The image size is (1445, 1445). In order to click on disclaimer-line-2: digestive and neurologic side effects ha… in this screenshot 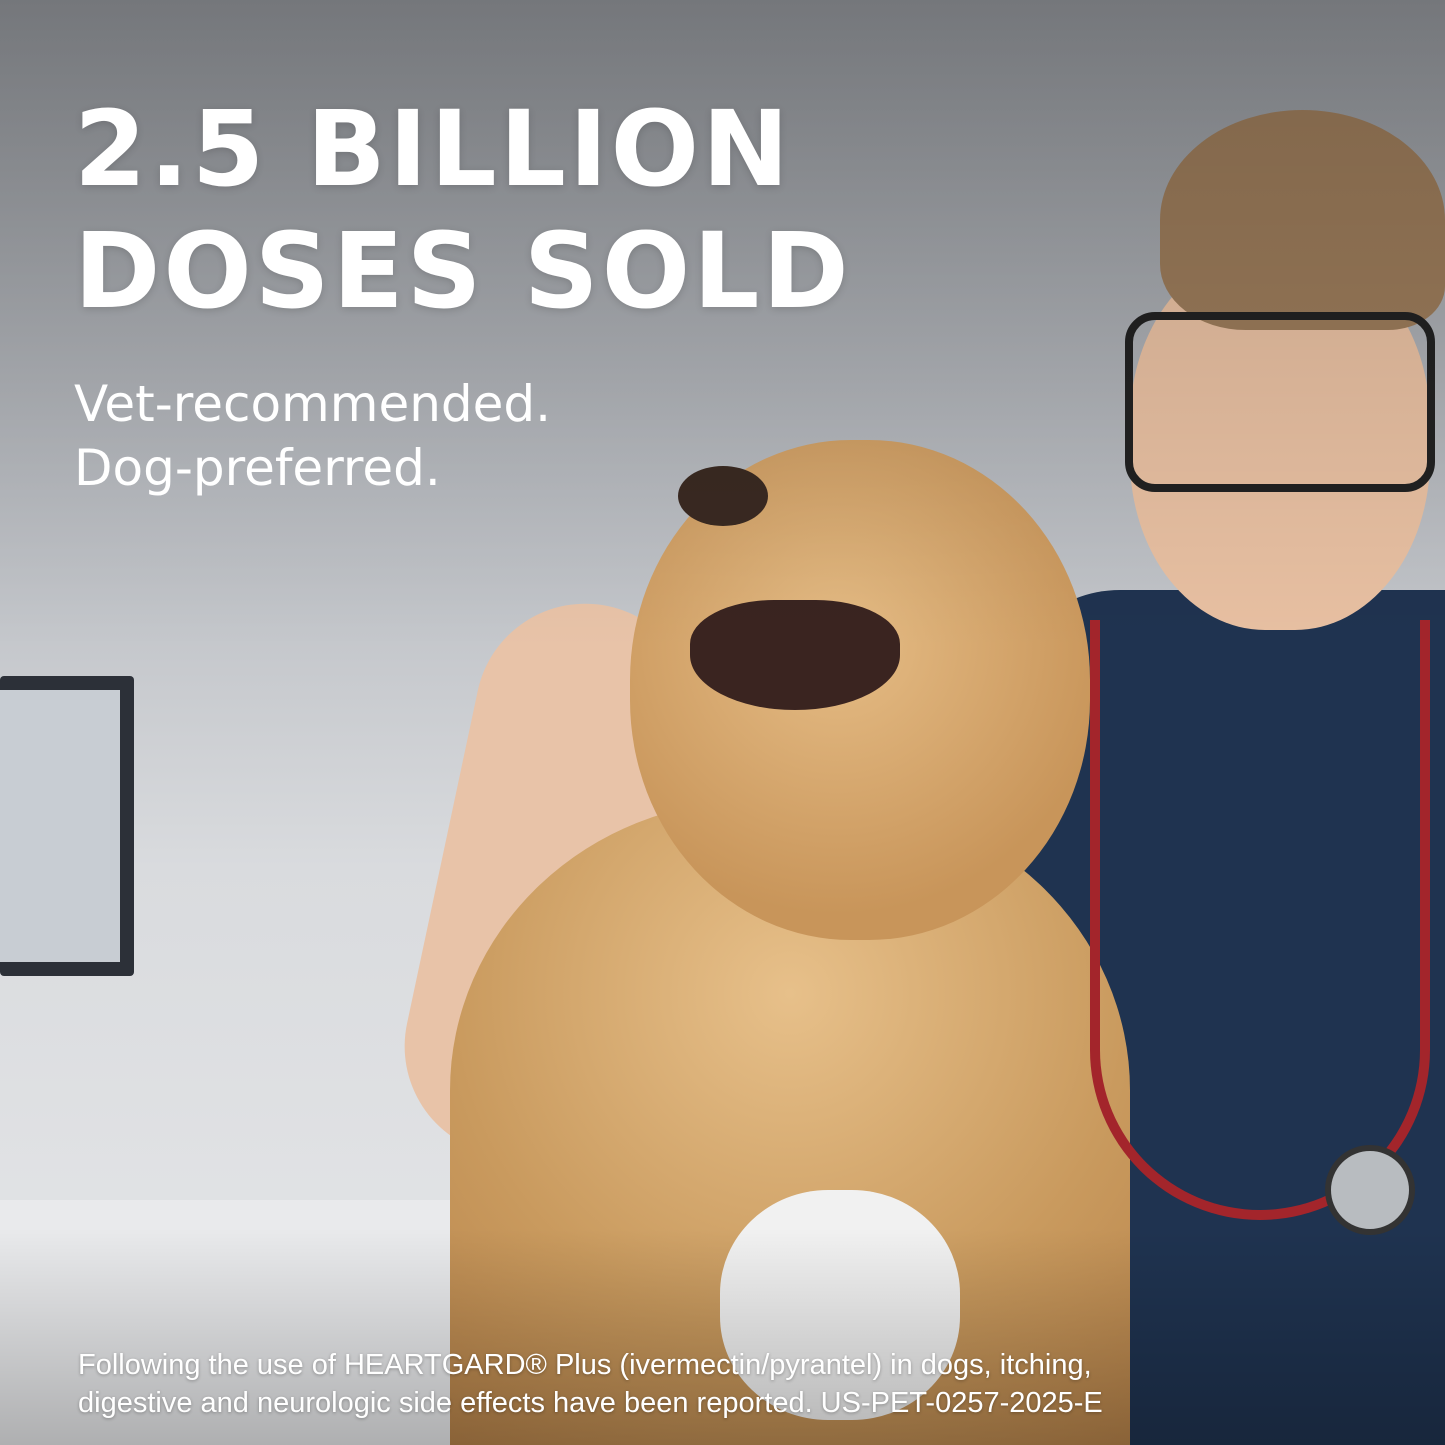, I will do `click(590, 1403)`.